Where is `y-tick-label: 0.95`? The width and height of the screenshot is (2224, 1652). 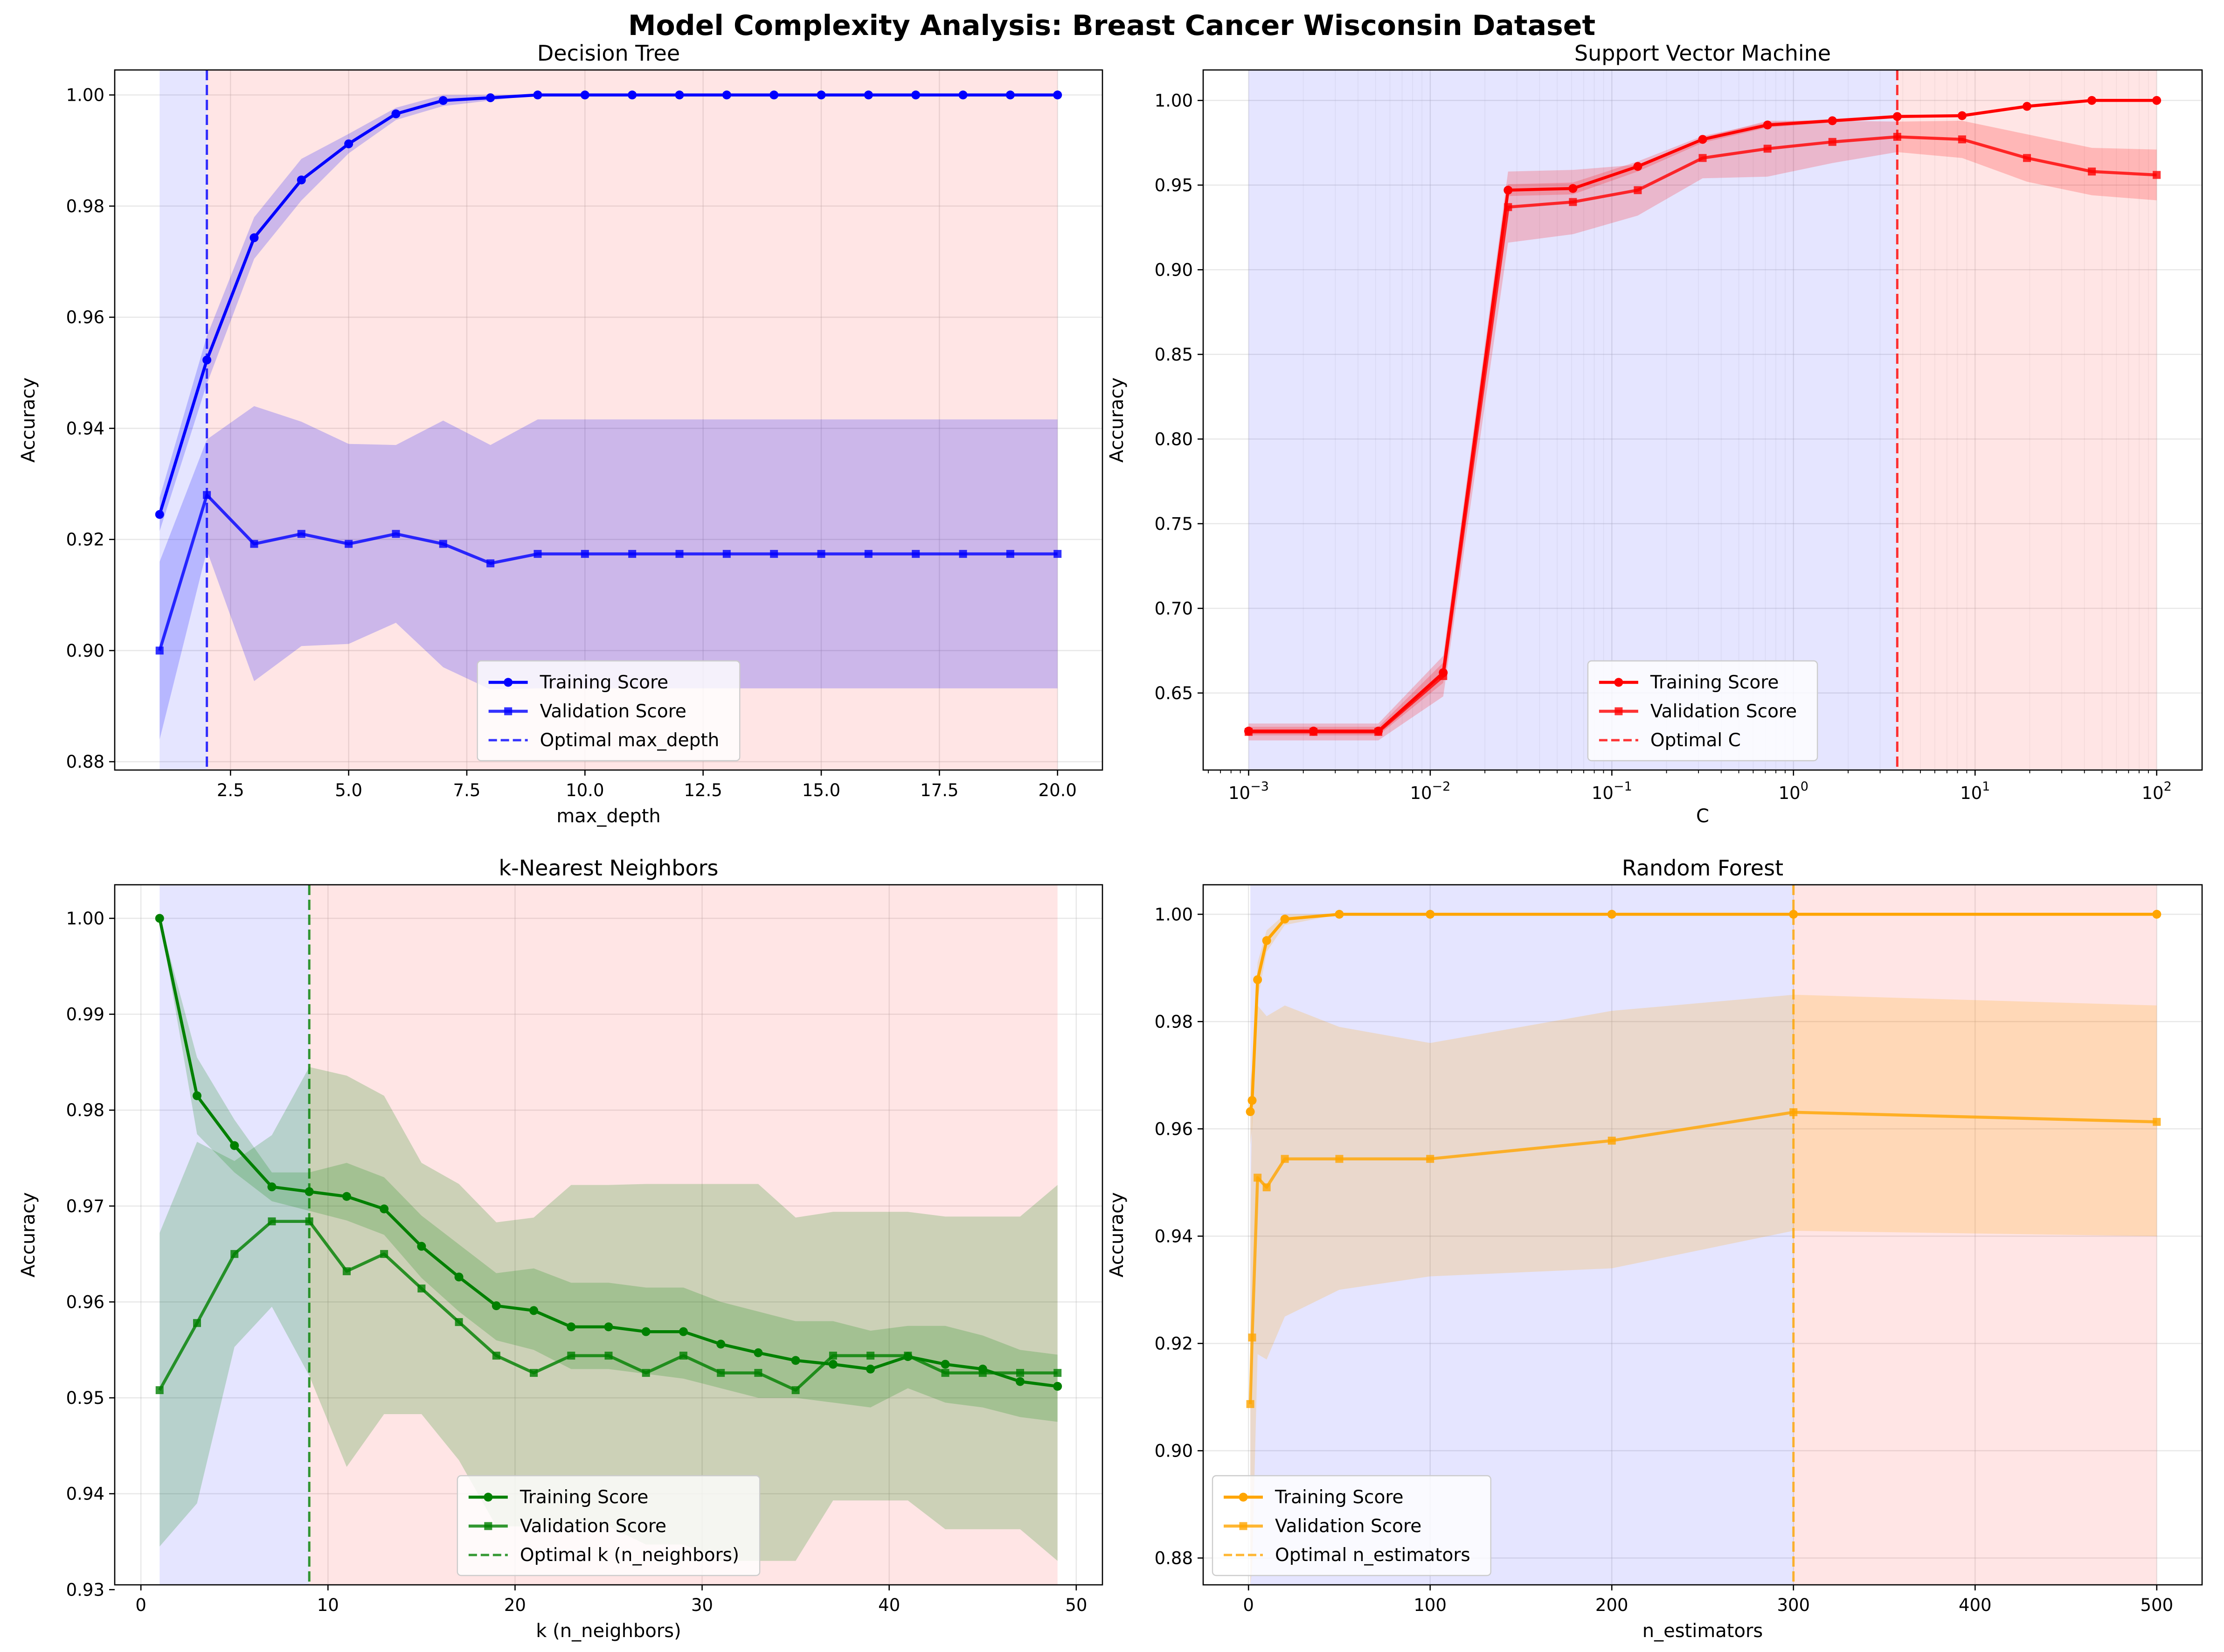 y-tick-label: 0.95 is located at coordinates (1174, 185).